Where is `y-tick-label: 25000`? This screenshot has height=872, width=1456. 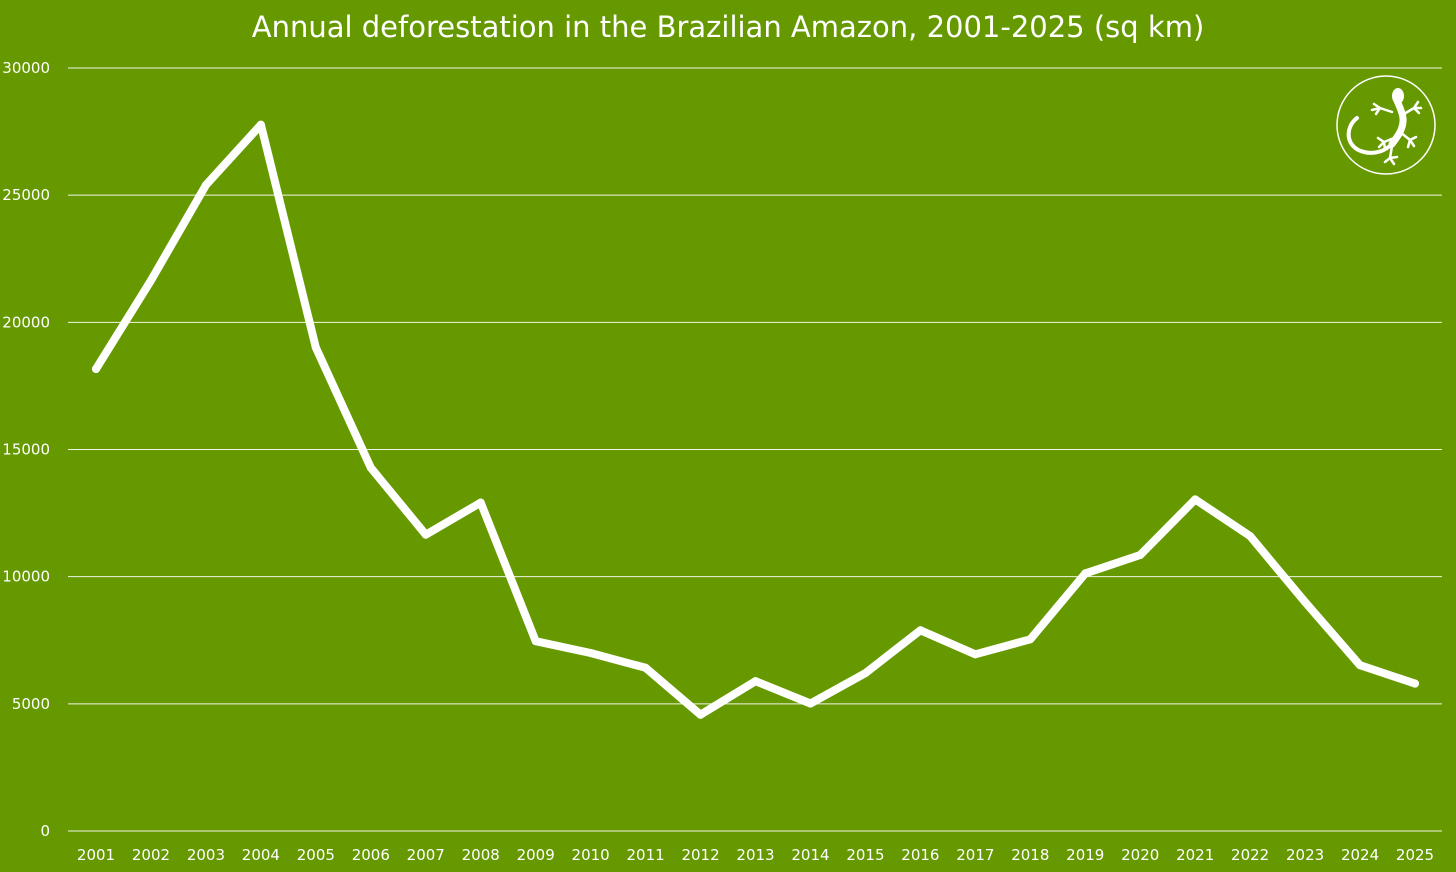
y-tick-label: 25000 is located at coordinates (26, 195).